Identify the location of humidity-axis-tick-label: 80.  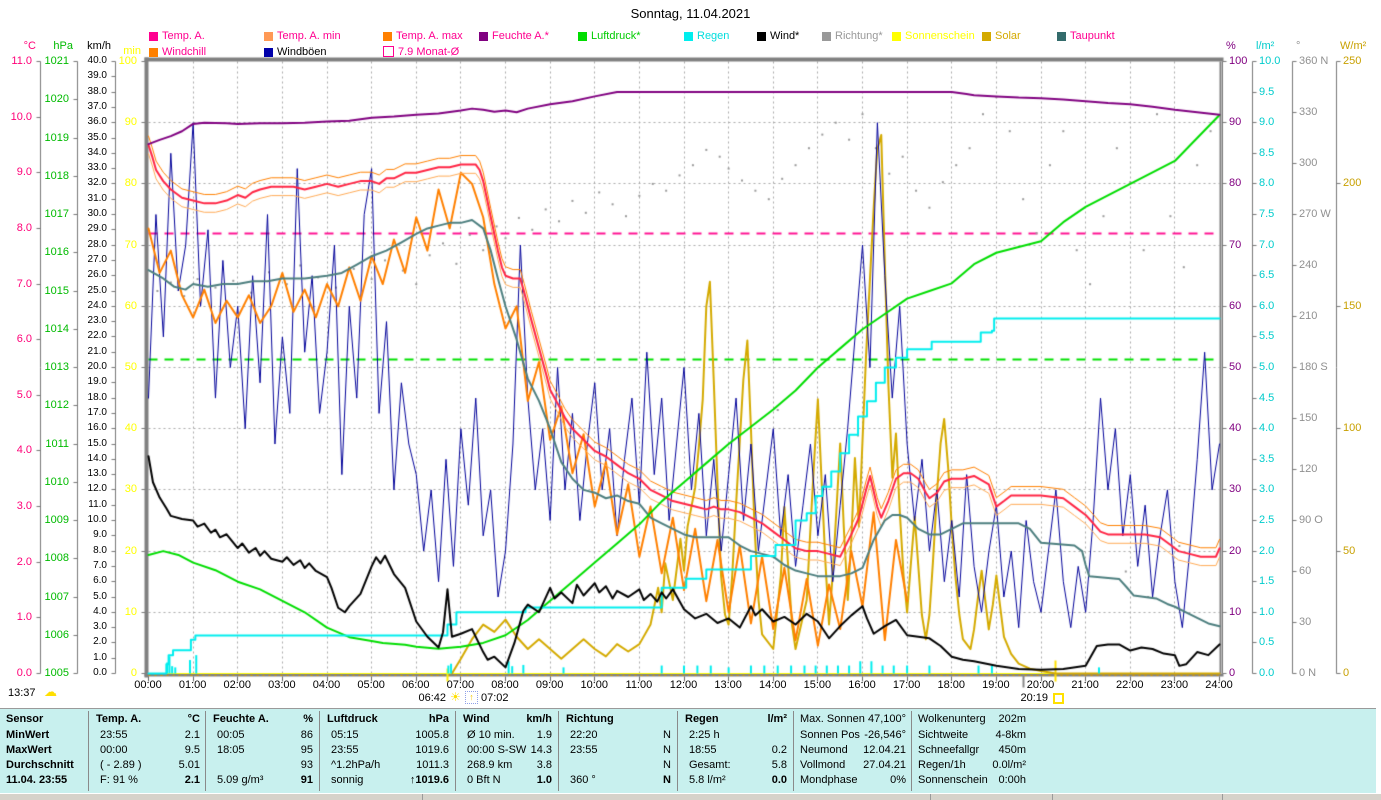
(1235, 183).